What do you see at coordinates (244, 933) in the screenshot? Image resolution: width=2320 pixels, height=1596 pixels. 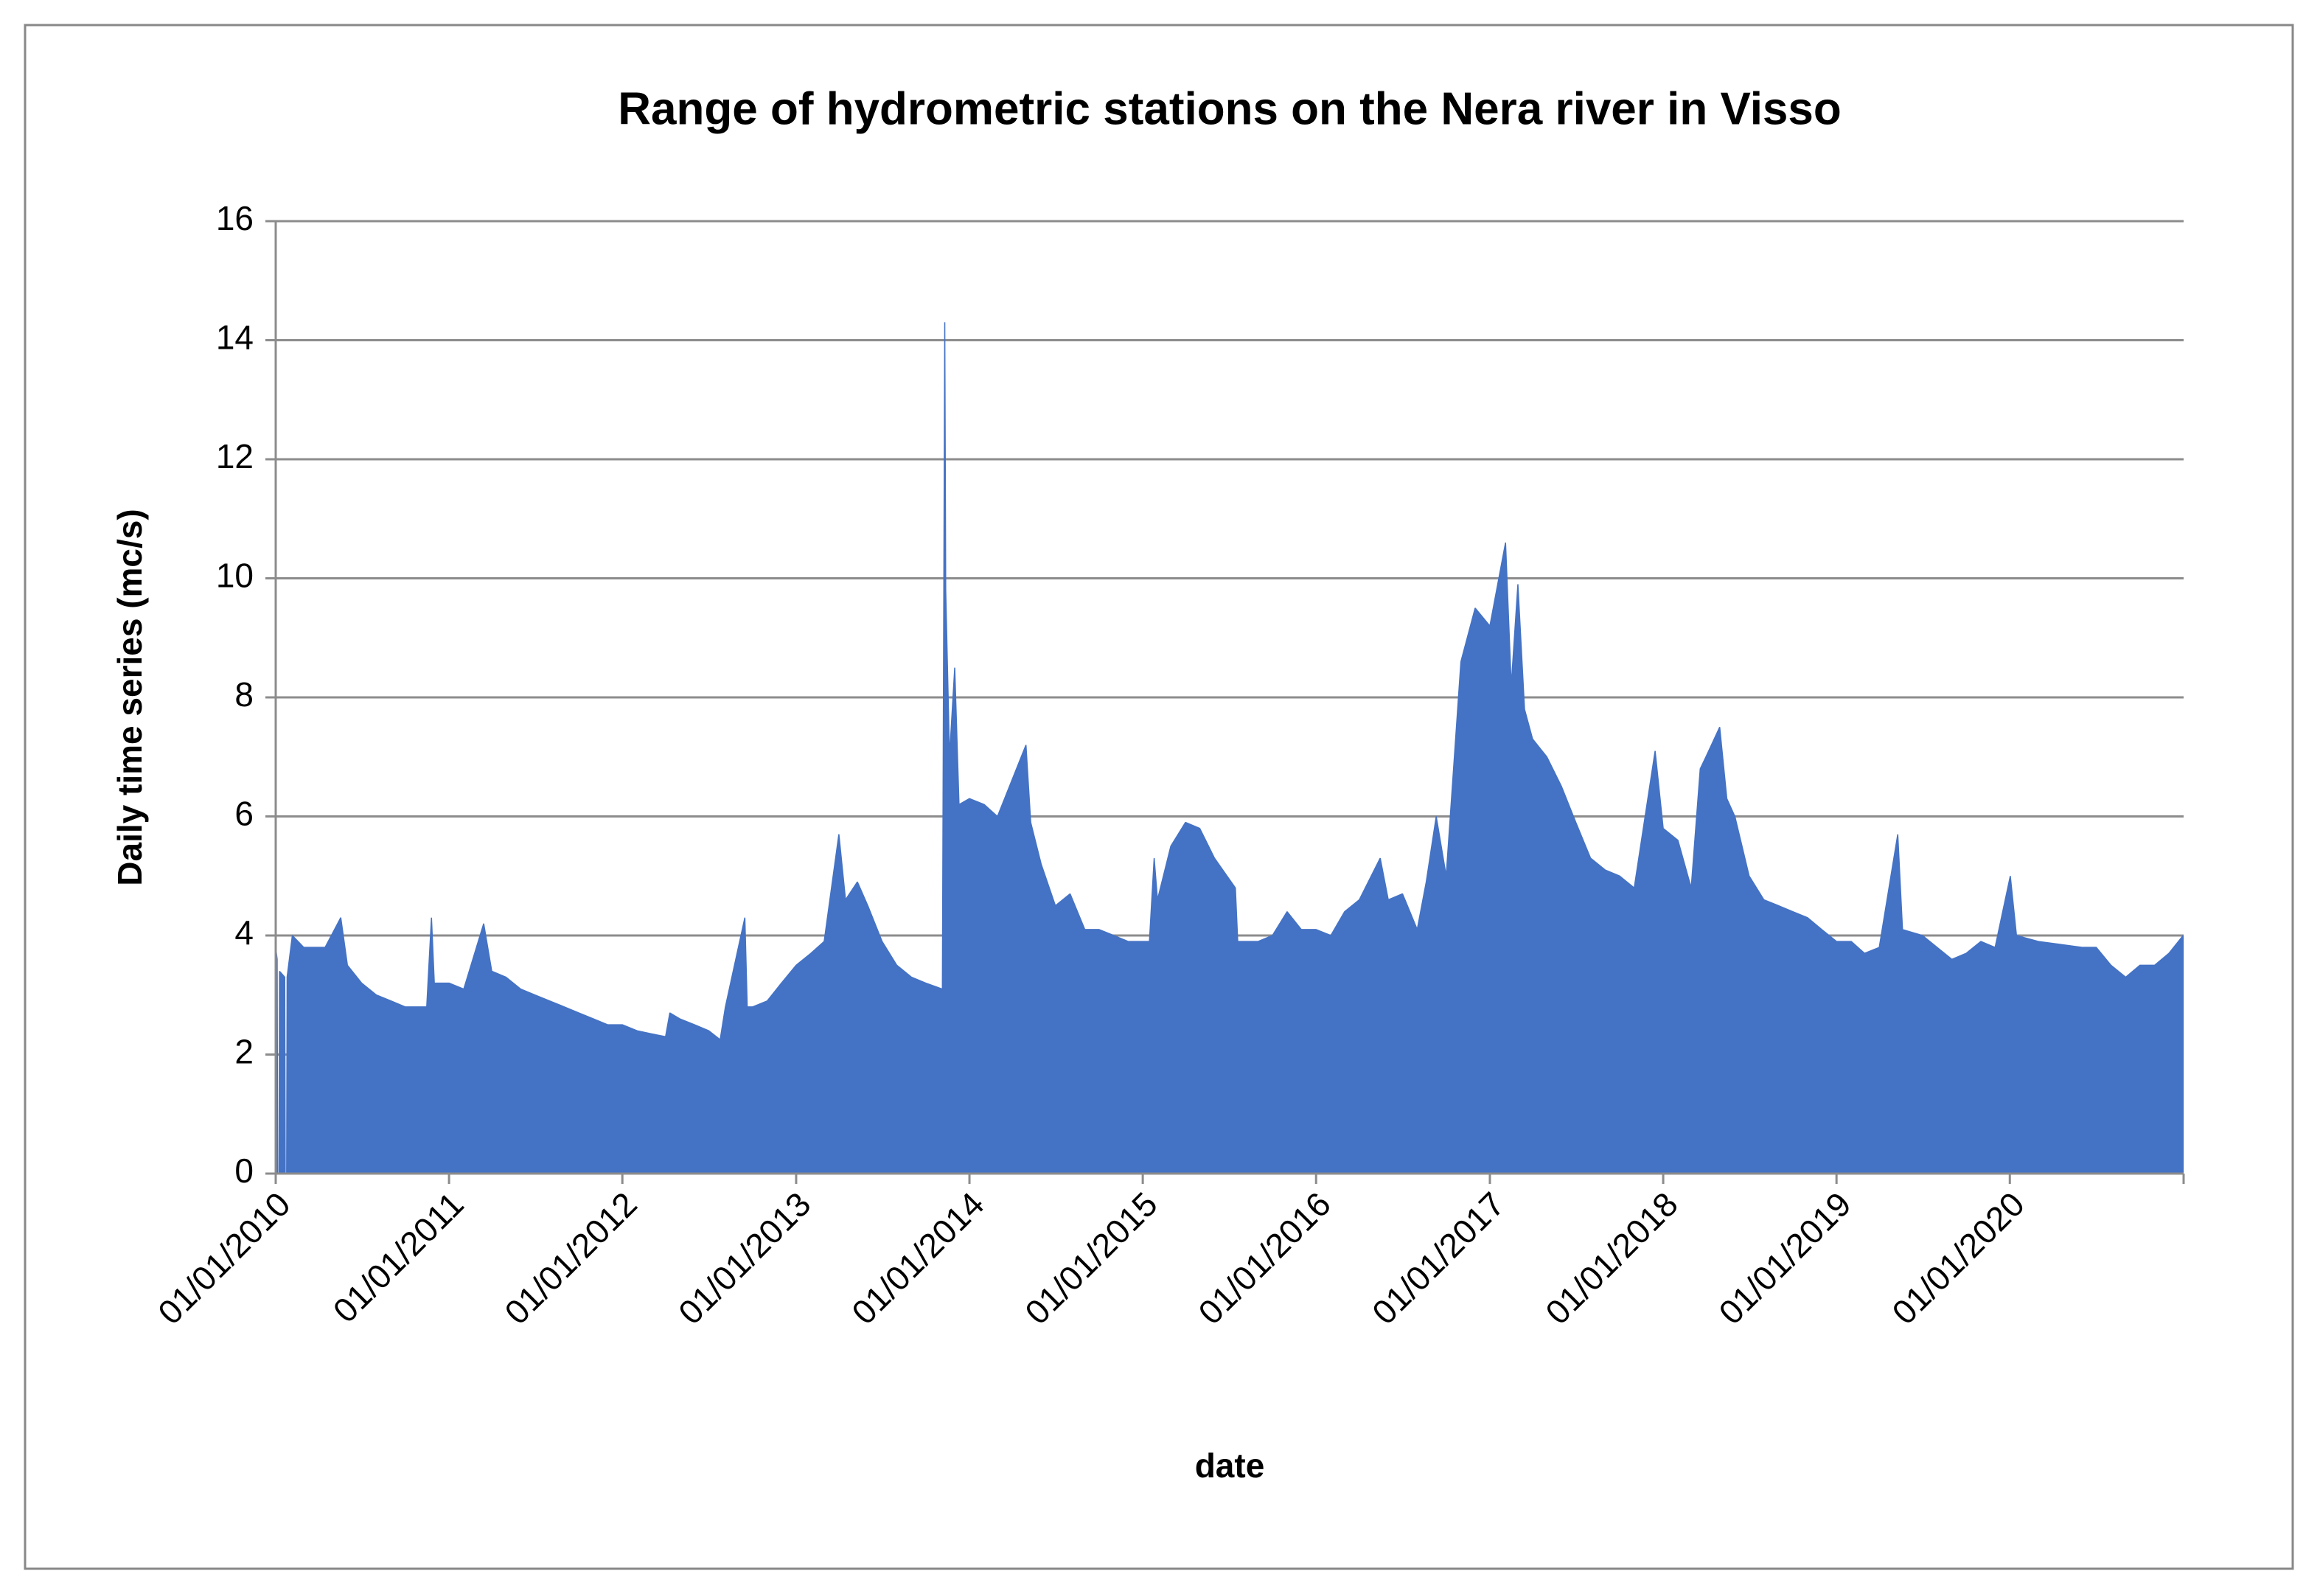 I see `y-tick-label: 4` at bounding box center [244, 933].